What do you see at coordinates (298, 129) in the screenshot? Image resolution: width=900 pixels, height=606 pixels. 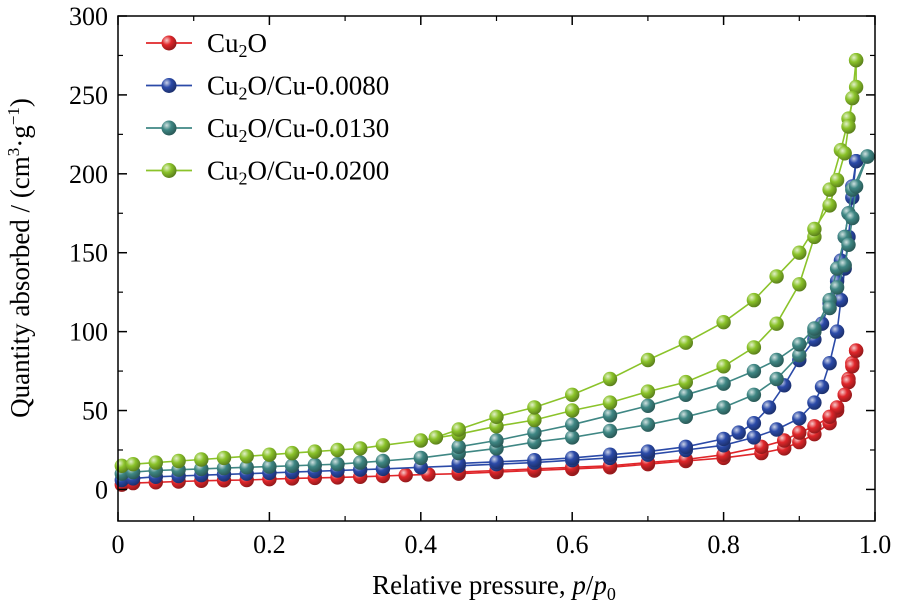 I see `legend-label: Cu2O/Cu-0.0130` at bounding box center [298, 129].